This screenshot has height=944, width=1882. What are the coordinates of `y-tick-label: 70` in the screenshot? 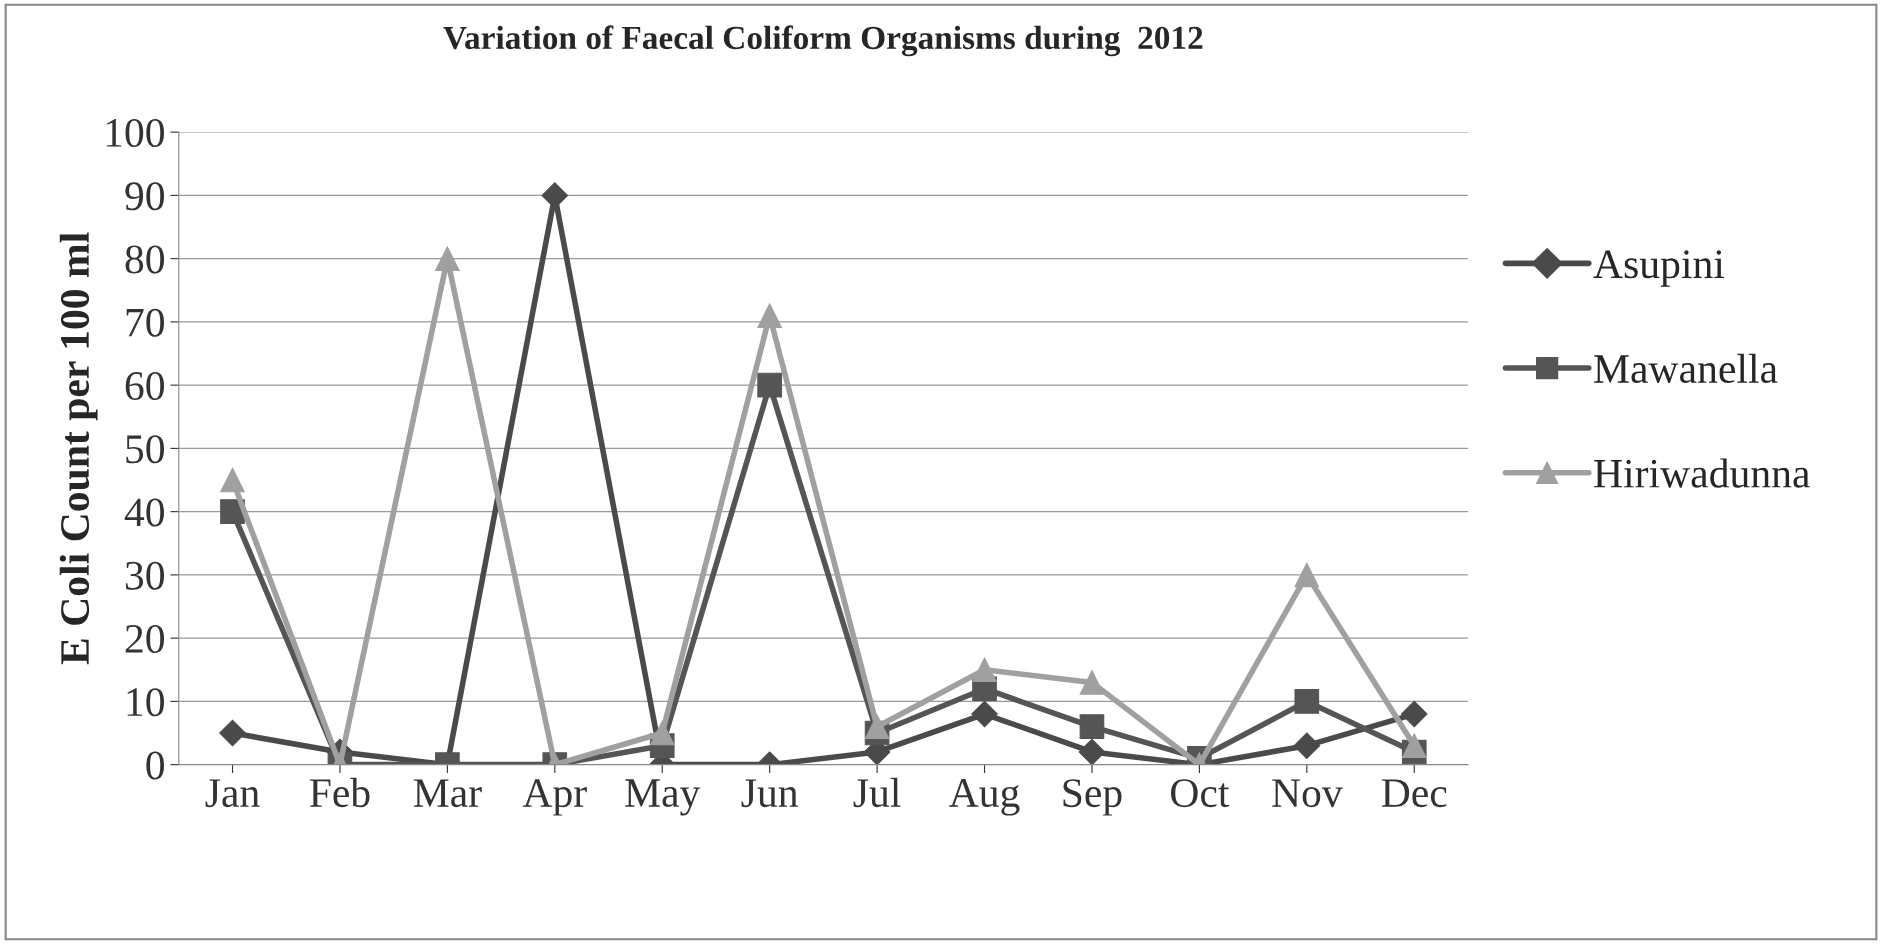 It's located at (145, 322).